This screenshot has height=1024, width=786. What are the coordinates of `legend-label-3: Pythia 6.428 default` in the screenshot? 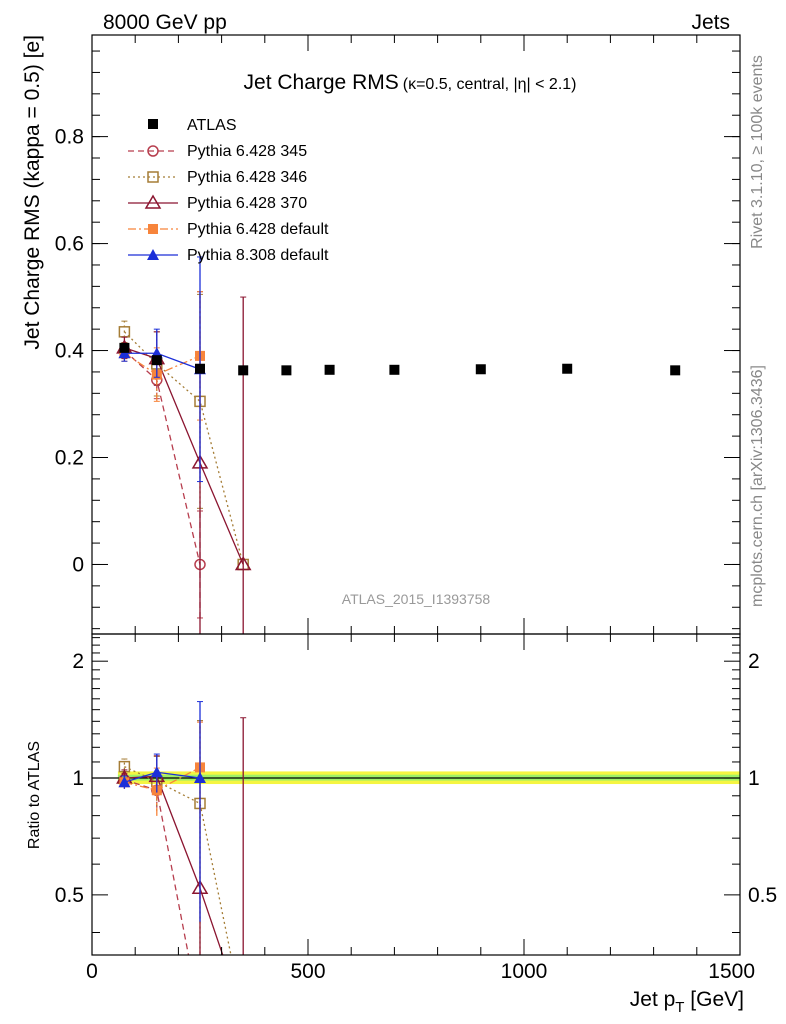 It's located at (258, 229).